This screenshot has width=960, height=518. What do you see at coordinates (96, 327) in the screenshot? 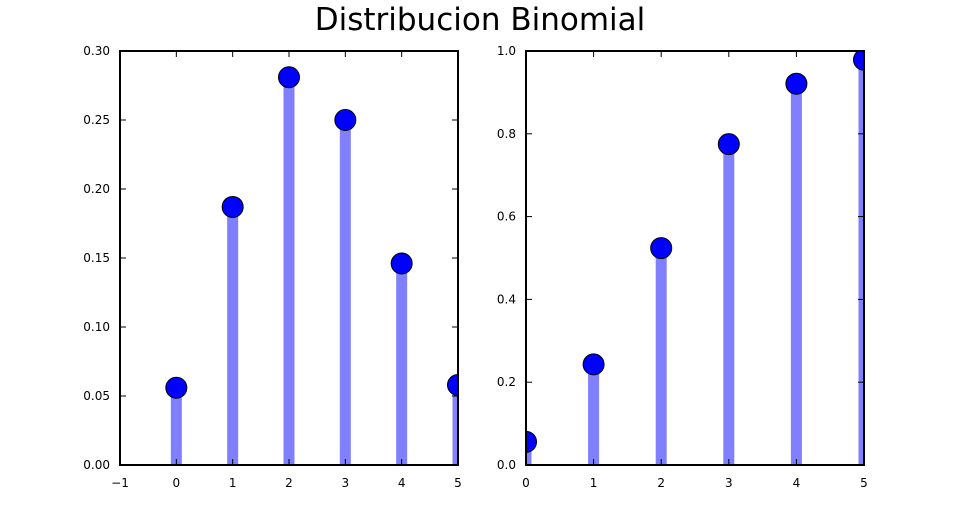
I see `y-tick-label: 0.10` at bounding box center [96, 327].